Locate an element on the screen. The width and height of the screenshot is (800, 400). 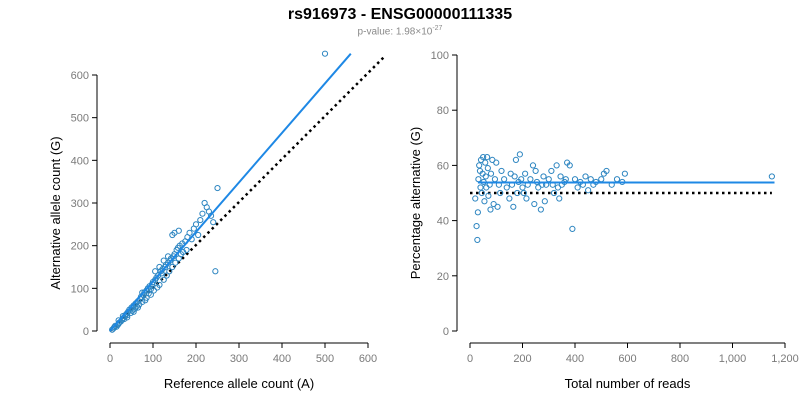
right-x-tick-label: 1,200 is located at coordinates (785, 359).